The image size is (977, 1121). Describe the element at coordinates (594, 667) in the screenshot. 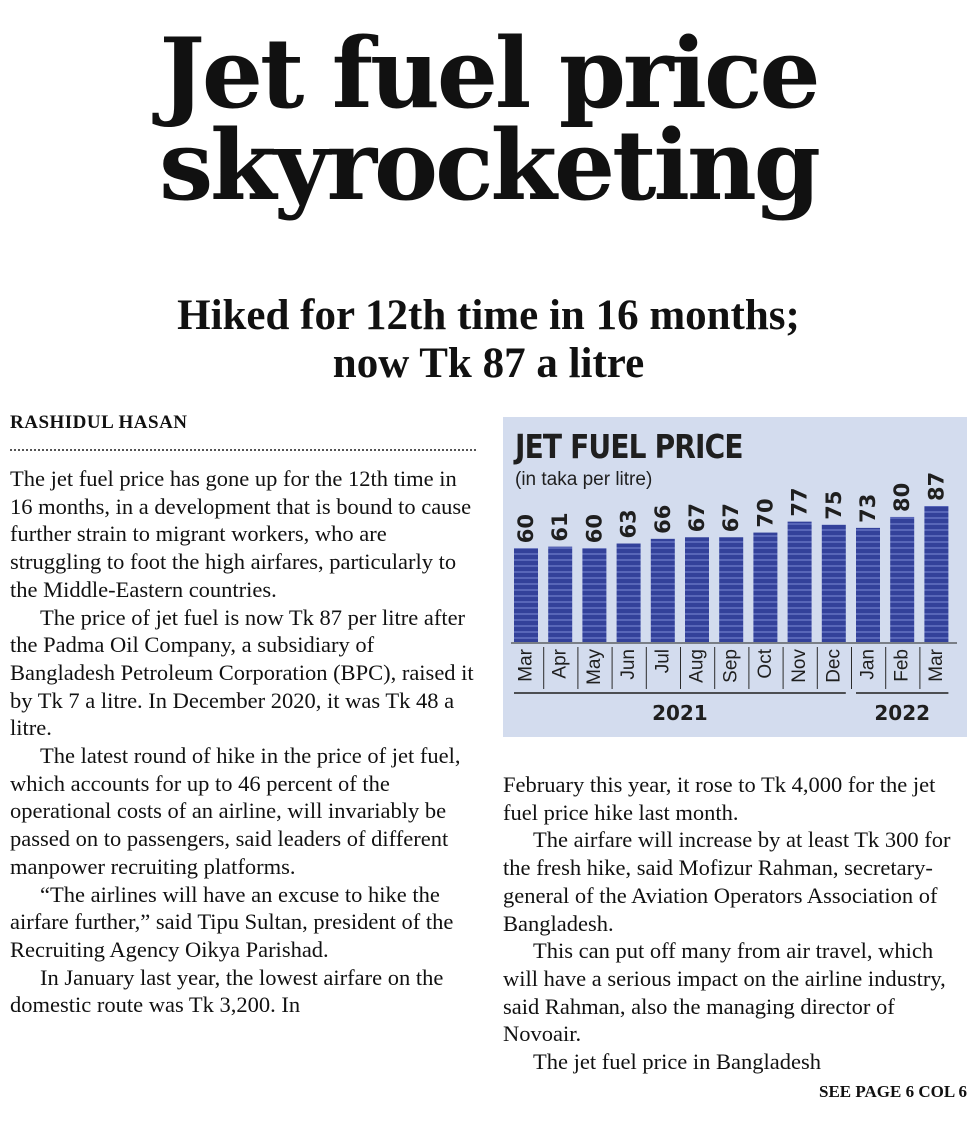

I see `category-tick-label: May` at that location.